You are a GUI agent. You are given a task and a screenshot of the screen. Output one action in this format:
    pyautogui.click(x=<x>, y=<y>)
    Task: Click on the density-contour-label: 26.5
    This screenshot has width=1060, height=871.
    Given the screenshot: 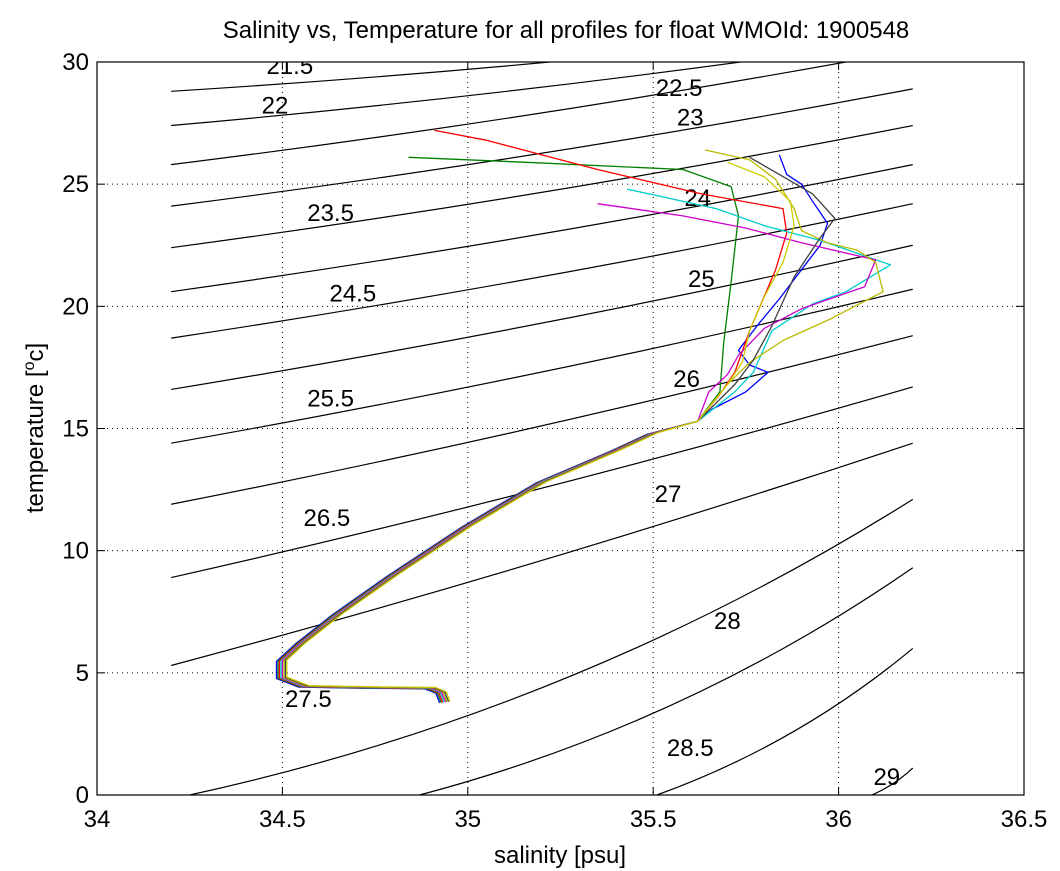 What is the action you would take?
    pyautogui.click(x=327, y=518)
    